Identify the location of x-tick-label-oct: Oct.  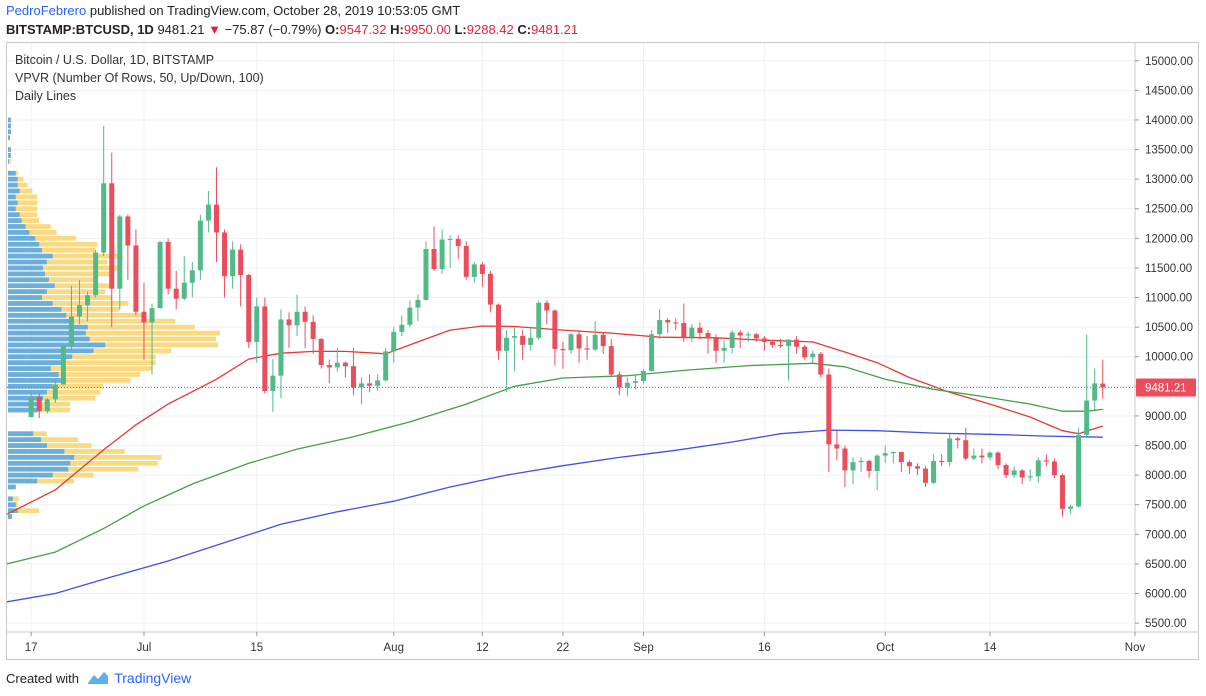
(885, 648).